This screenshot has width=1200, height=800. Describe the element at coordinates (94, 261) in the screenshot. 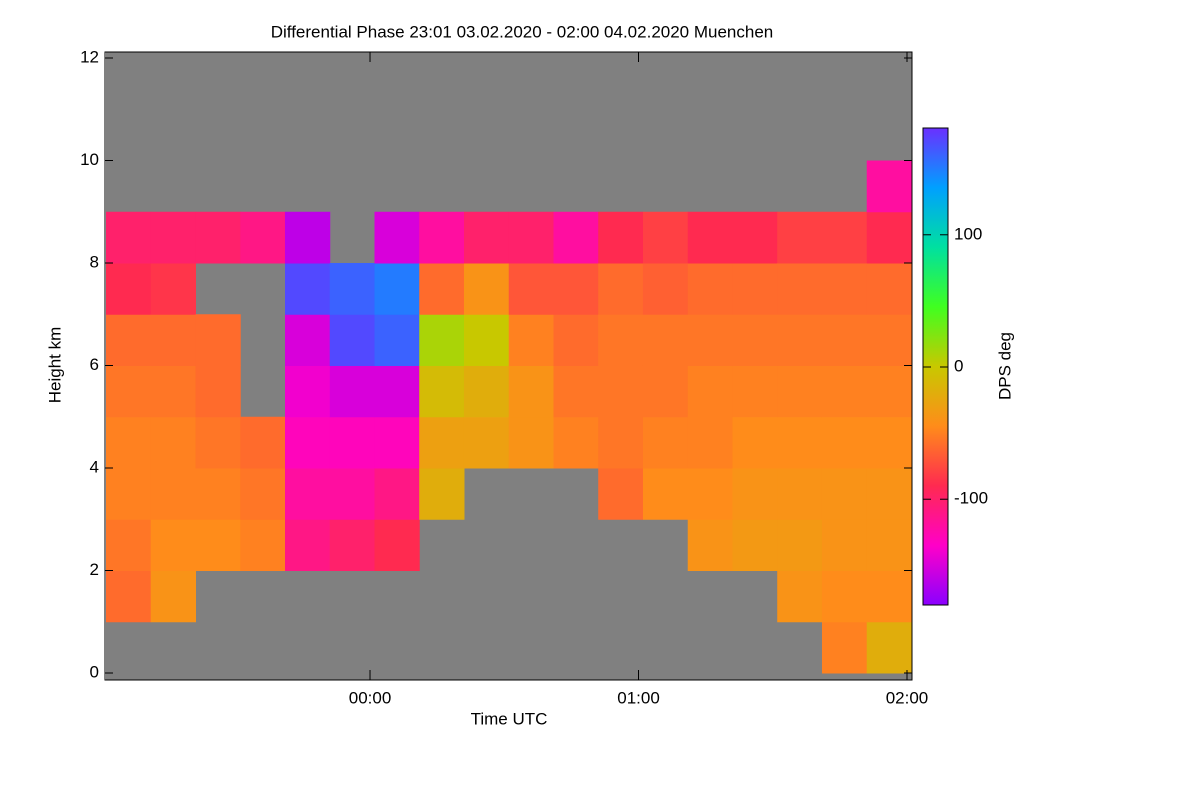

I see `y-tick-label: 8` at that location.